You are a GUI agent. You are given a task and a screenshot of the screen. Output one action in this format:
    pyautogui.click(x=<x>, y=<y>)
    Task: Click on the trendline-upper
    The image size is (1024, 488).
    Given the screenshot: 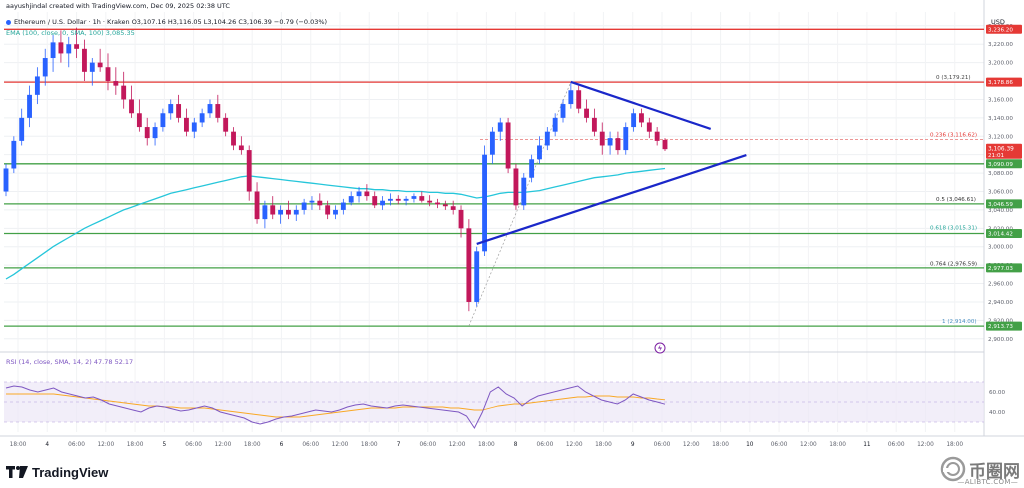 What is the action you would take?
    pyautogui.click(x=641, y=105)
    